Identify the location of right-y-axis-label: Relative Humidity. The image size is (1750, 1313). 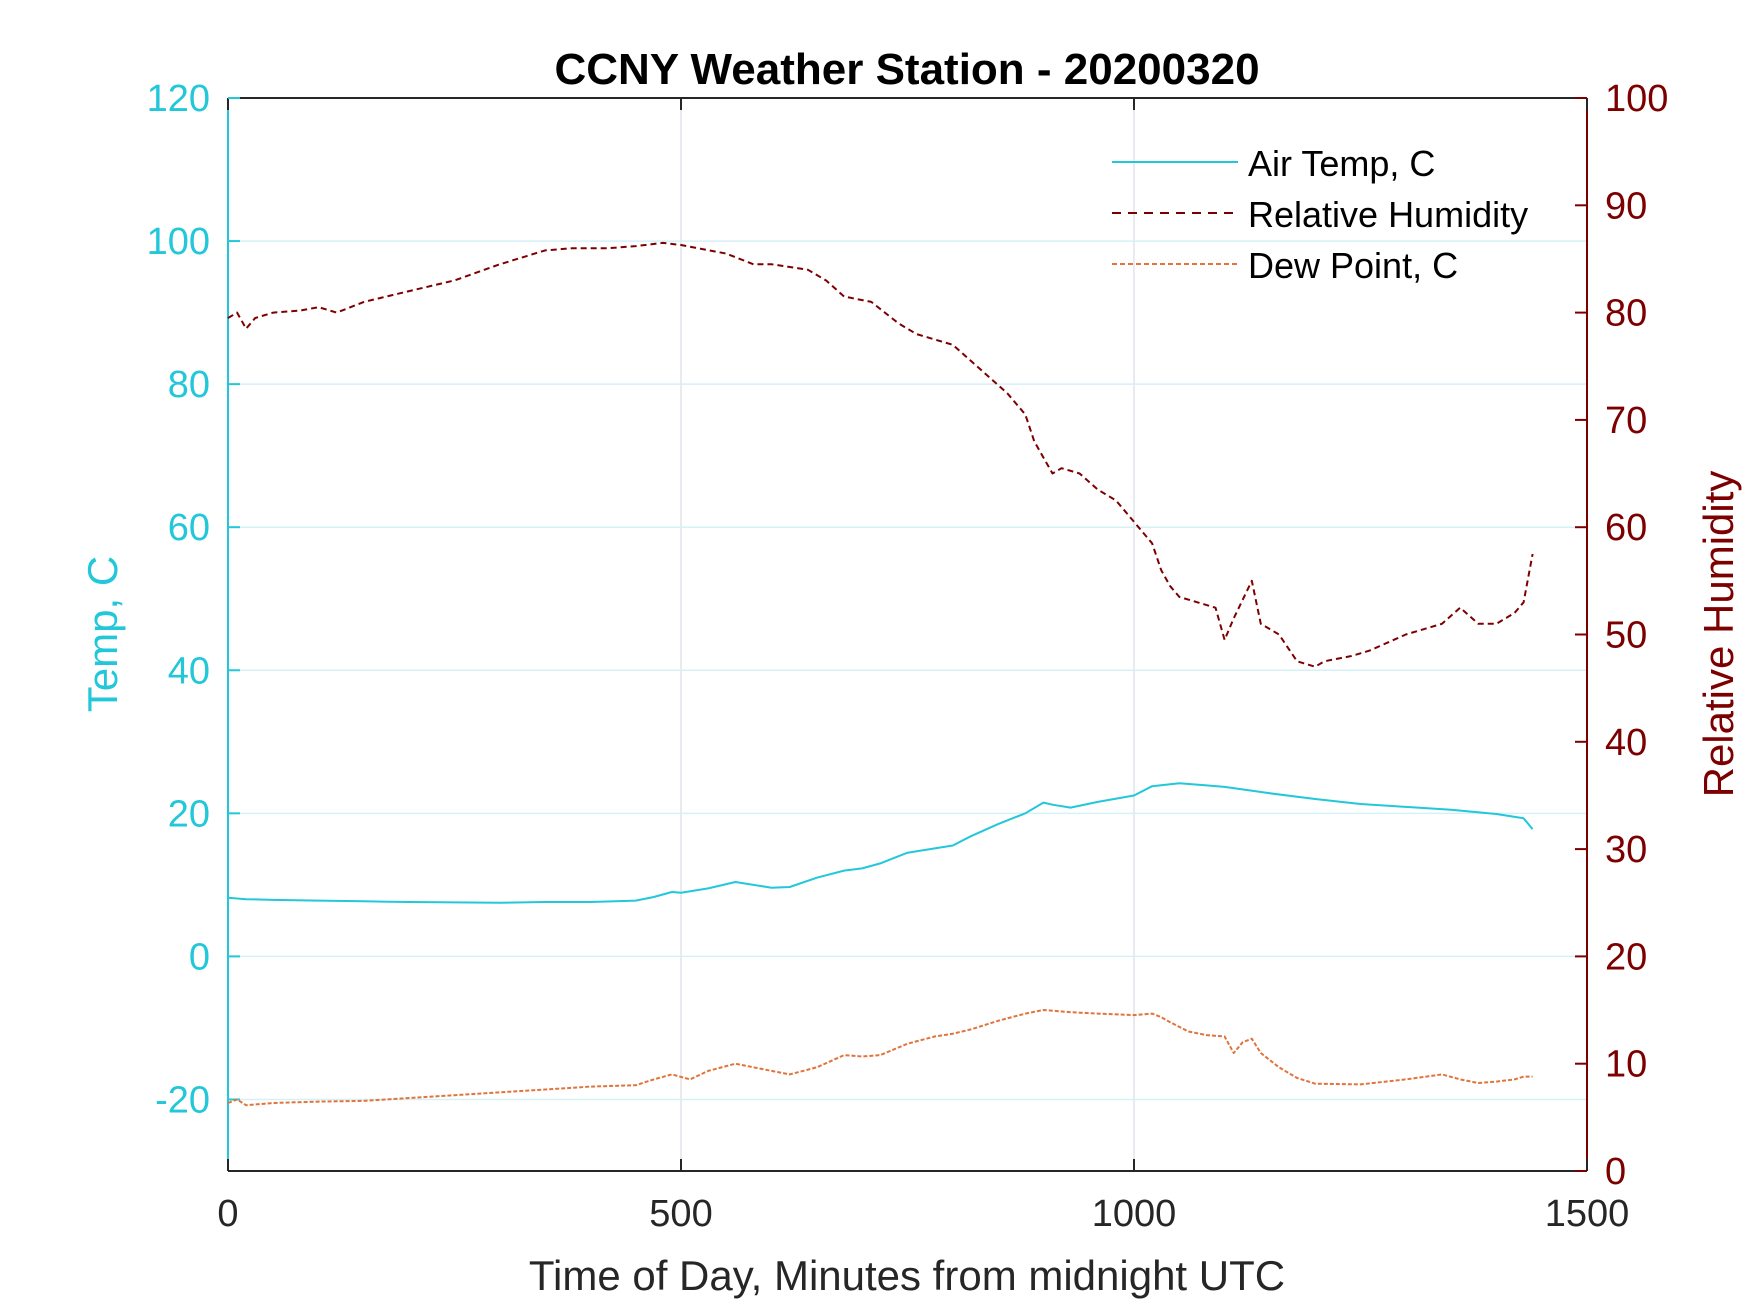
(1718, 634).